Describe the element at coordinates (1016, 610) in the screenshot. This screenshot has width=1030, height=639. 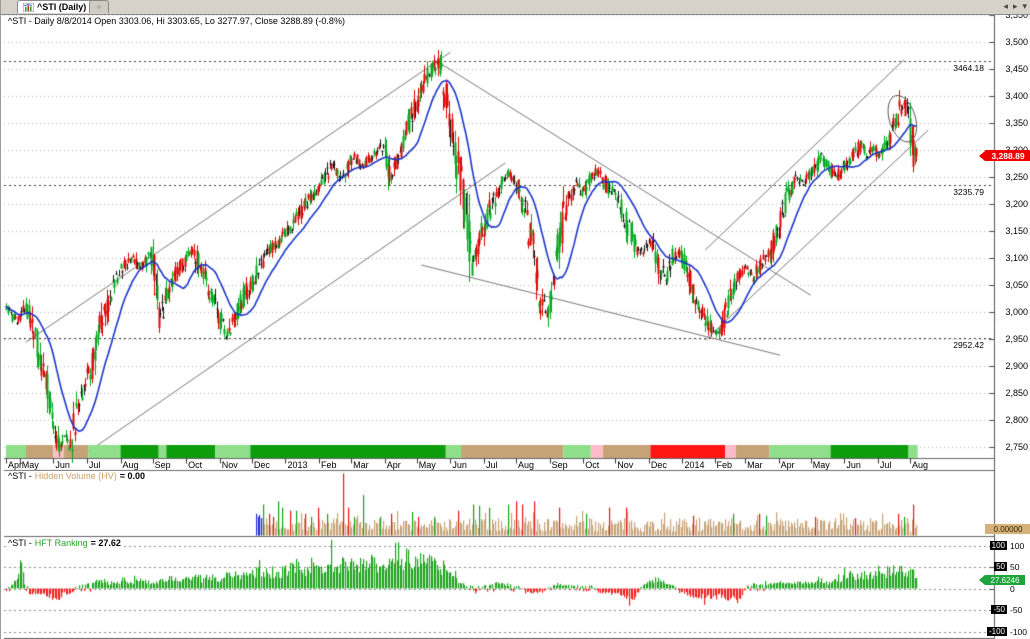
I see `hft-axis-label: -50` at that location.